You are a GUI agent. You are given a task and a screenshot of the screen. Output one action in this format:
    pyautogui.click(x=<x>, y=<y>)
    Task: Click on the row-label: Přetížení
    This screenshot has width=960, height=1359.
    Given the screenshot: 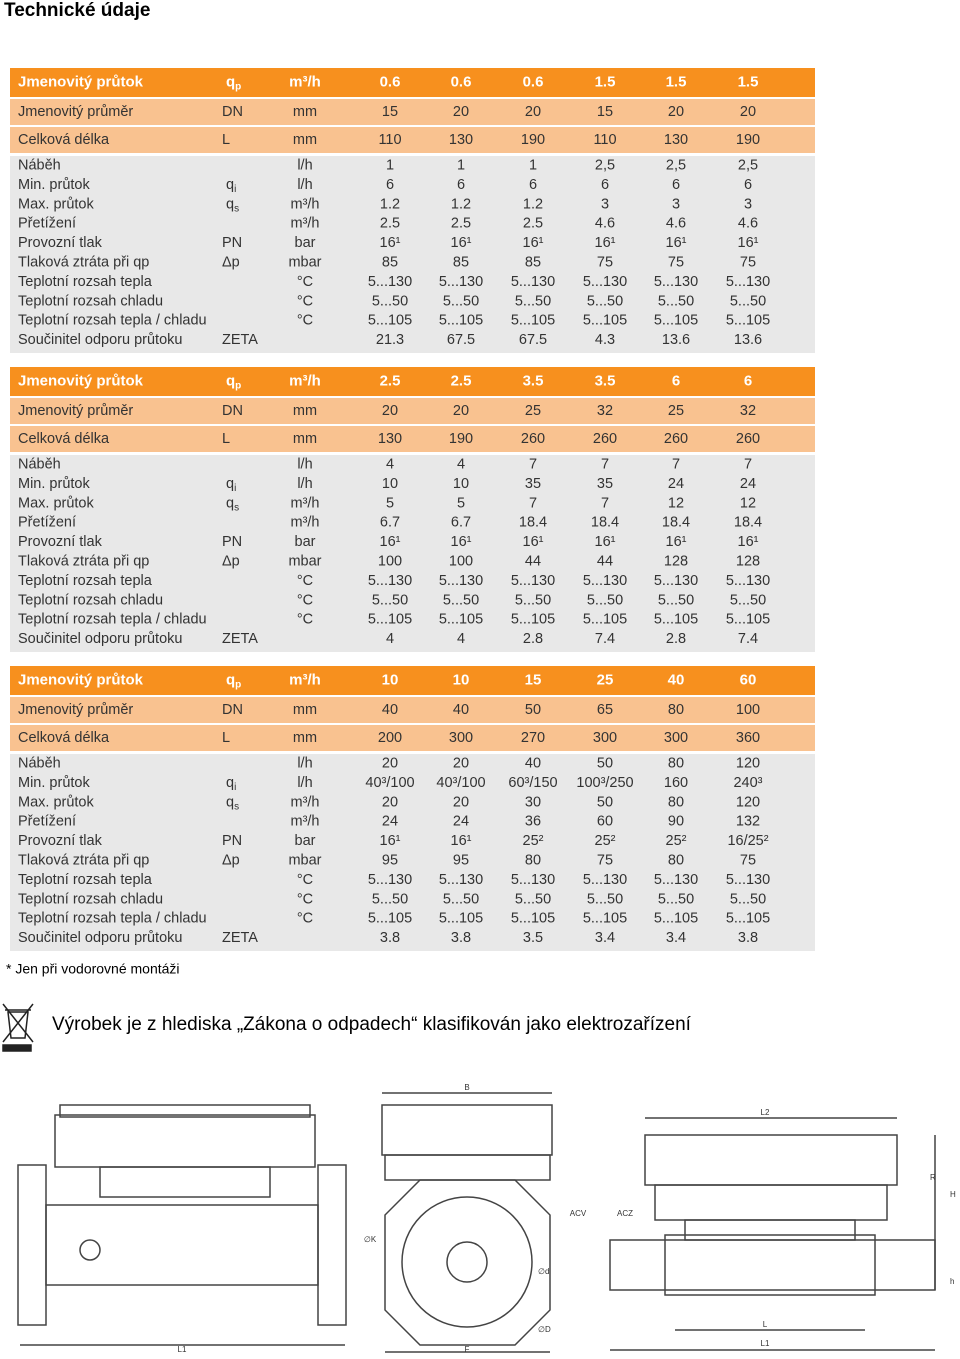 What is the action you would take?
    pyautogui.click(x=47, y=822)
    